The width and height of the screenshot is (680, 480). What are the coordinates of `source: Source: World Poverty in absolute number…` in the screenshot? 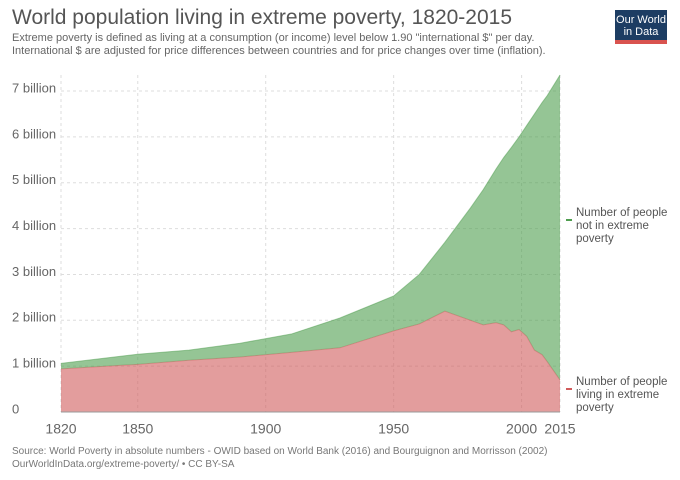 It's located at (280, 451).